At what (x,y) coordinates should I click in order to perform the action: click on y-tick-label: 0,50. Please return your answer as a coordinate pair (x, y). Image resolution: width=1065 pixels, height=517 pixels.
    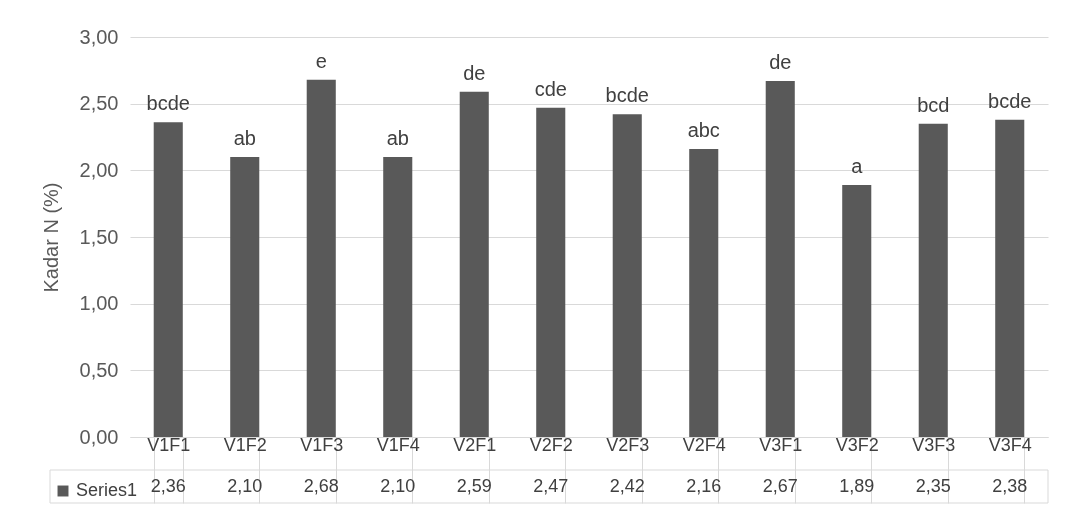
    Looking at the image, I should click on (99, 369).